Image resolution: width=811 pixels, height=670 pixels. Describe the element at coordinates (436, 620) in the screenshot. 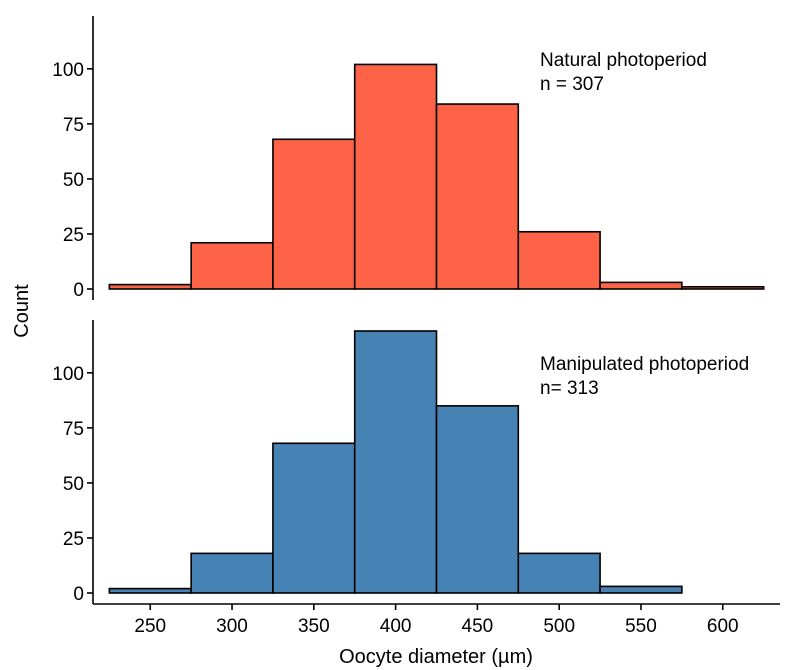

I see `x-axis: 250 300 350 400 450 500 550 600` at that location.